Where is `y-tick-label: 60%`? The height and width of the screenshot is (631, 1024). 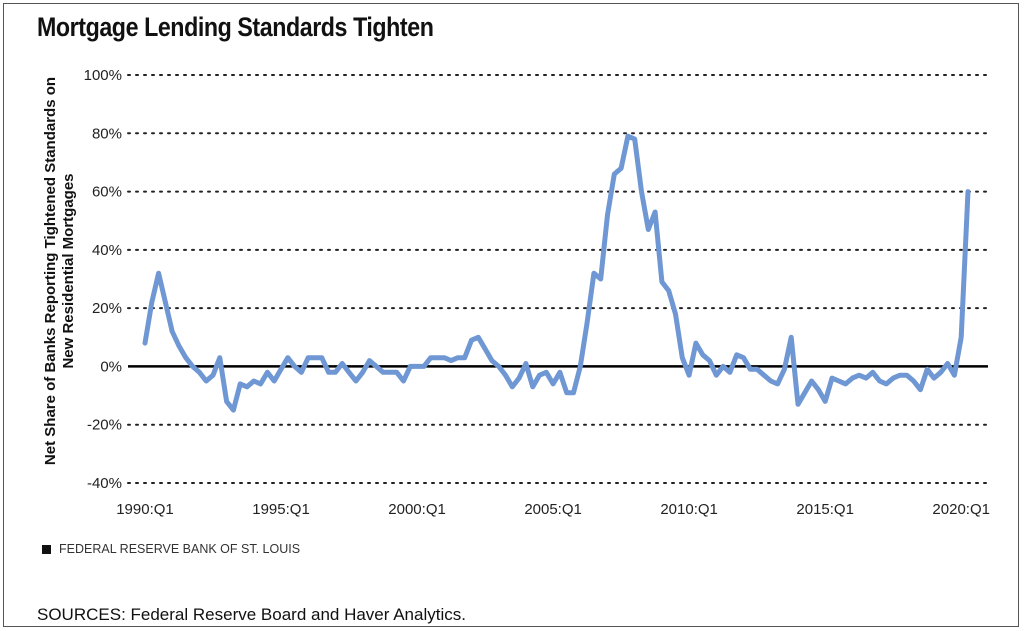 y-tick-label: 60% is located at coordinates (107, 192).